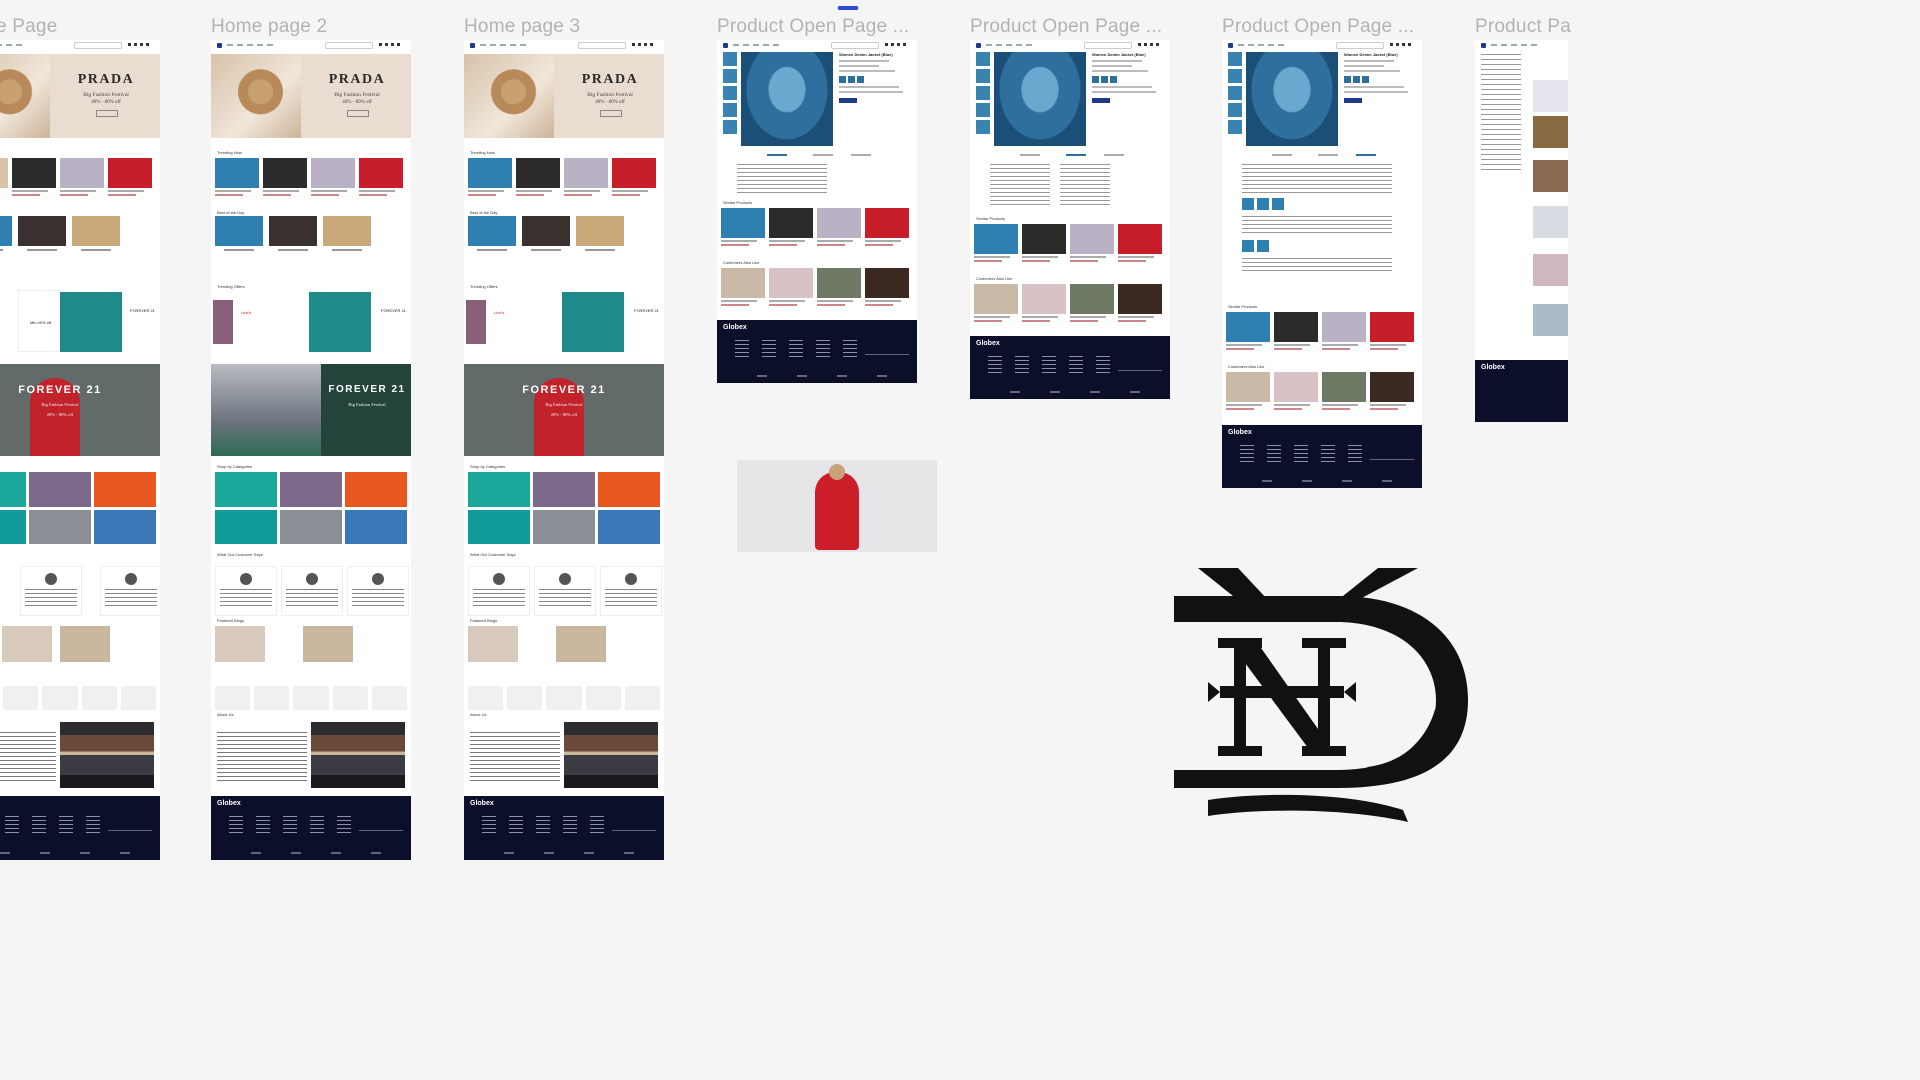  What do you see at coordinates (1523, 26) in the screenshot?
I see `frame-title-product-page: Product Pa` at bounding box center [1523, 26].